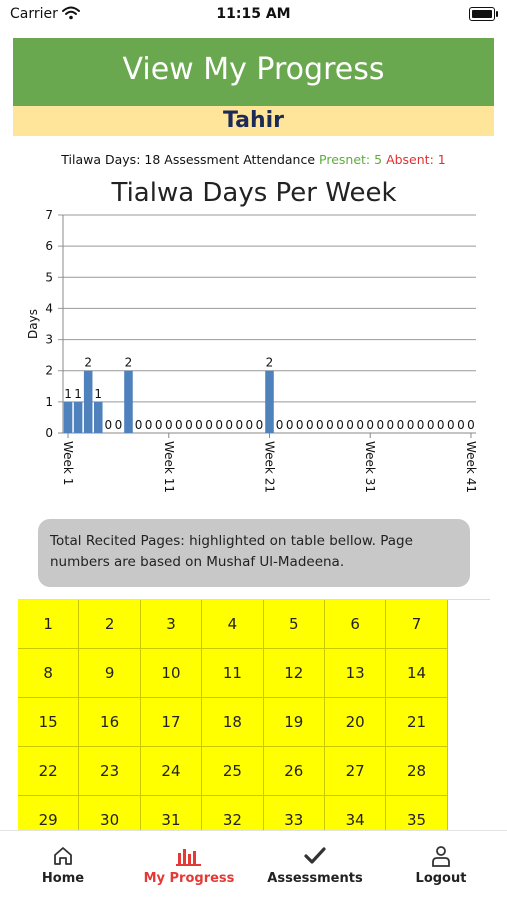 This screenshot has width=507, height=901. What do you see at coordinates (355, 624) in the screenshot?
I see `page-cell: 6` at bounding box center [355, 624].